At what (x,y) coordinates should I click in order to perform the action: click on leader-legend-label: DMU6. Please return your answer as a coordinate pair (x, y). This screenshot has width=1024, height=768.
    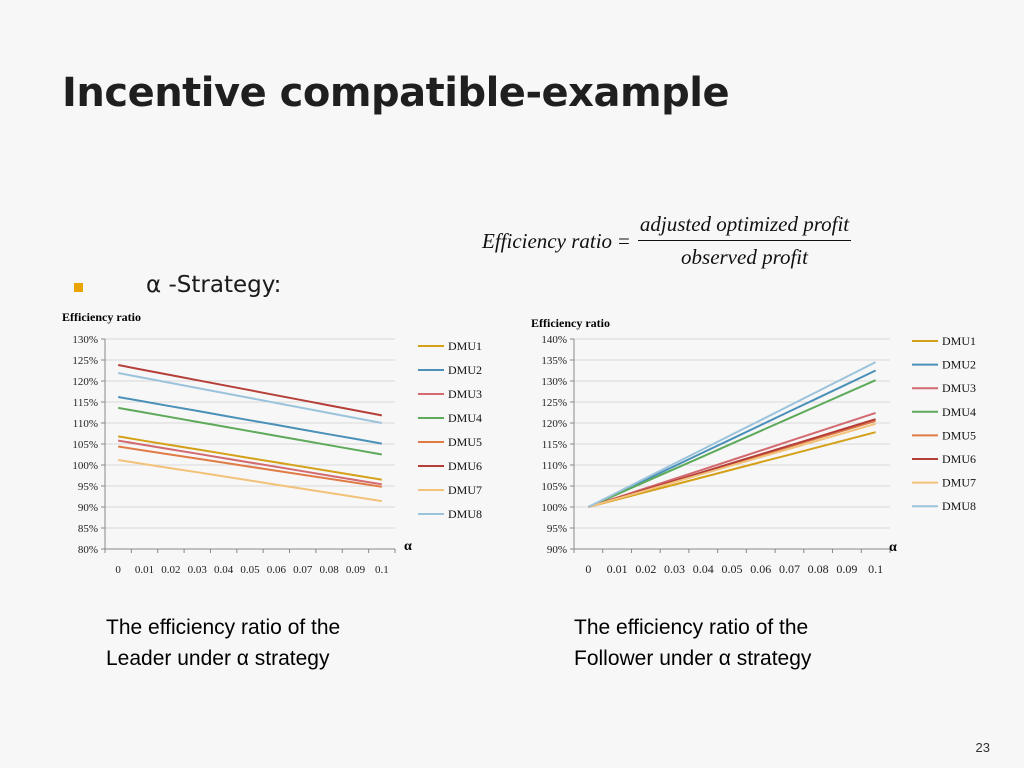
    Looking at the image, I should click on (465, 466).